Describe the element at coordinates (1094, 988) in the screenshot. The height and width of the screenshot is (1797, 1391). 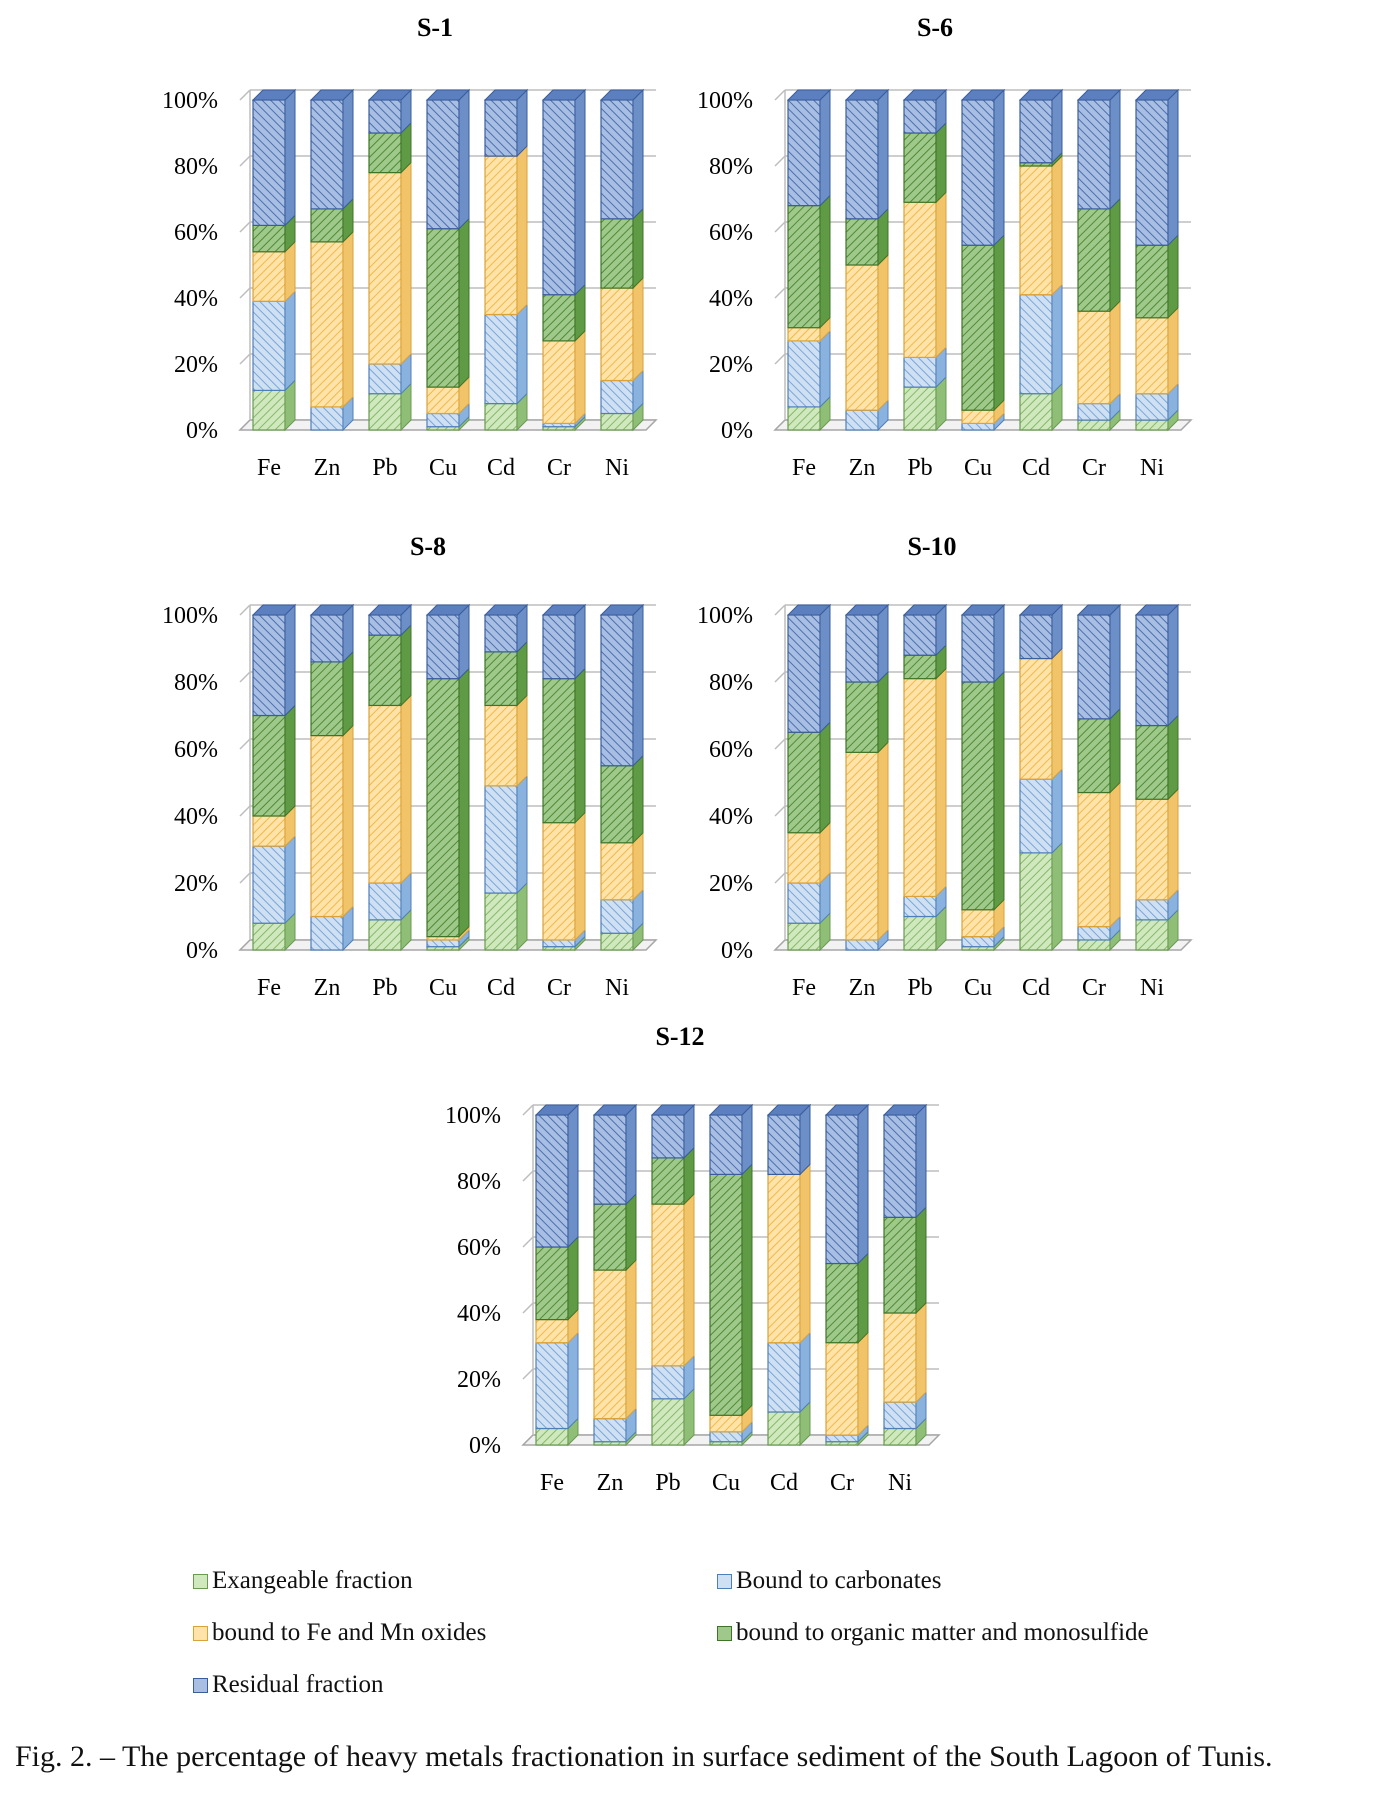
I see `x-tick-label: Cr` at that location.